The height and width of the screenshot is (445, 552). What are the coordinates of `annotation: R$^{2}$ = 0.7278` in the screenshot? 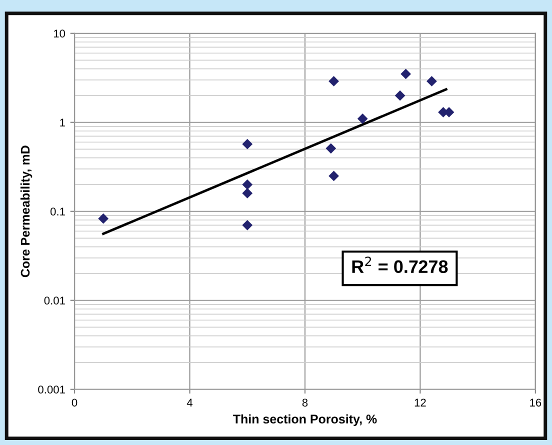 It's located at (400, 265).